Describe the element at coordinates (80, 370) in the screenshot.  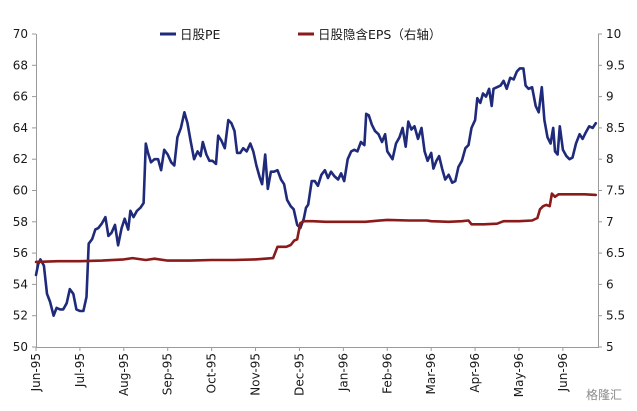
I see `x-tick-label: Jul-95` at that location.